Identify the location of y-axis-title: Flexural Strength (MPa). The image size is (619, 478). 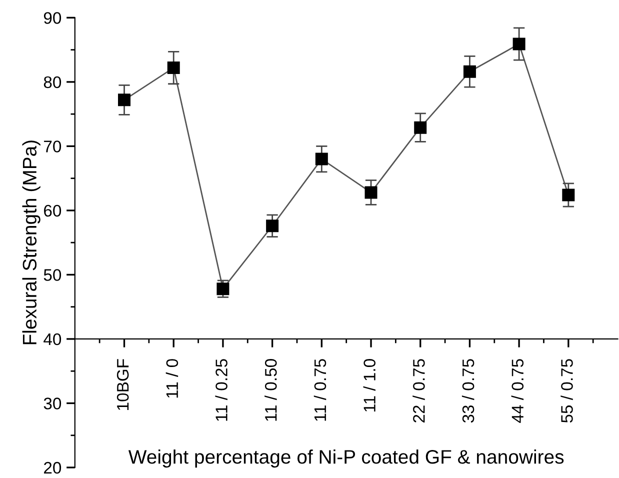
(31, 242).